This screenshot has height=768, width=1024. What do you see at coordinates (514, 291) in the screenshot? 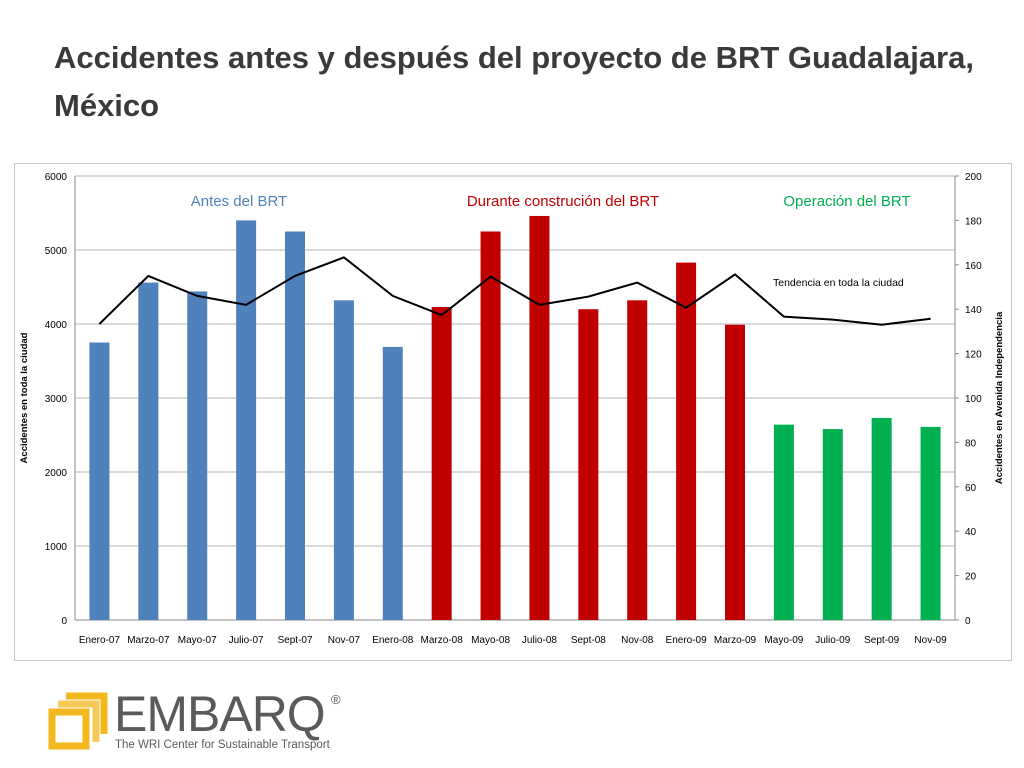
I see `trend-line` at bounding box center [514, 291].